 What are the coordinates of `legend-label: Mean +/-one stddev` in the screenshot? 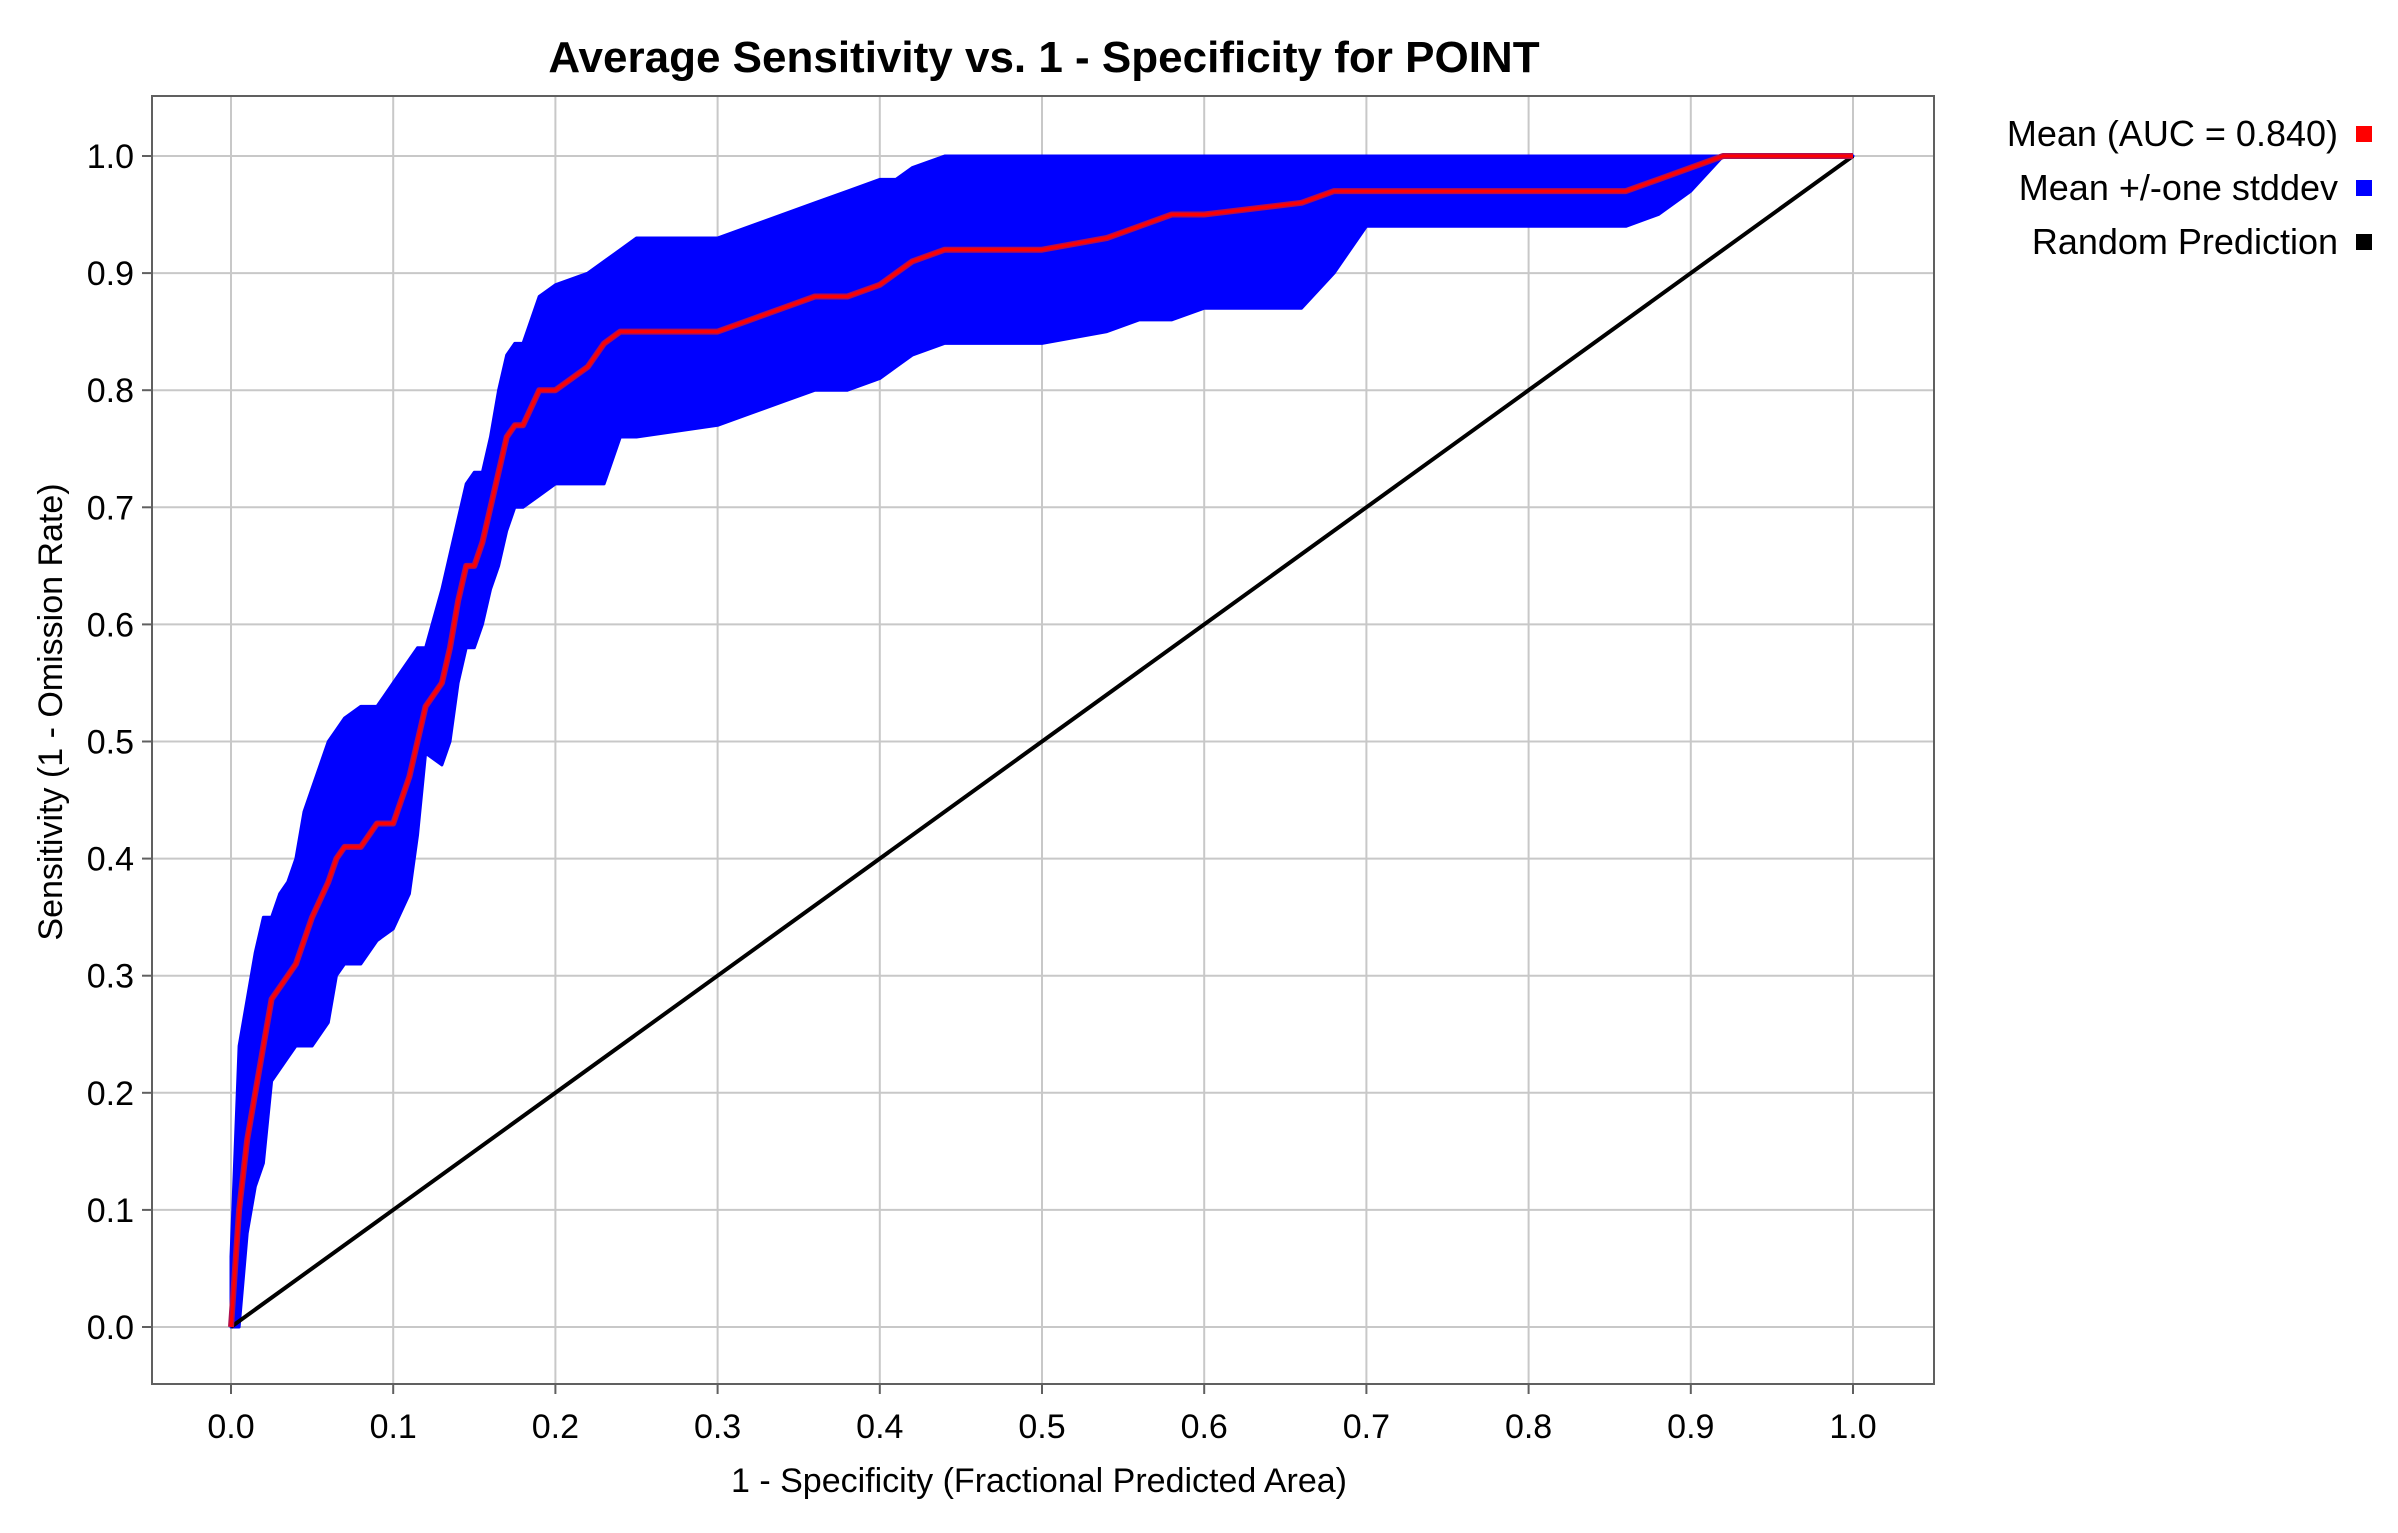 It's located at (2178, 187).